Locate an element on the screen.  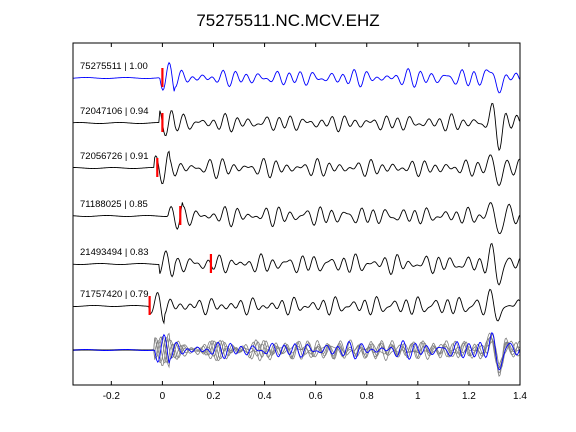
trace-label-71757420: 71757420 | 0.79 is located at coordinates (114, 294).